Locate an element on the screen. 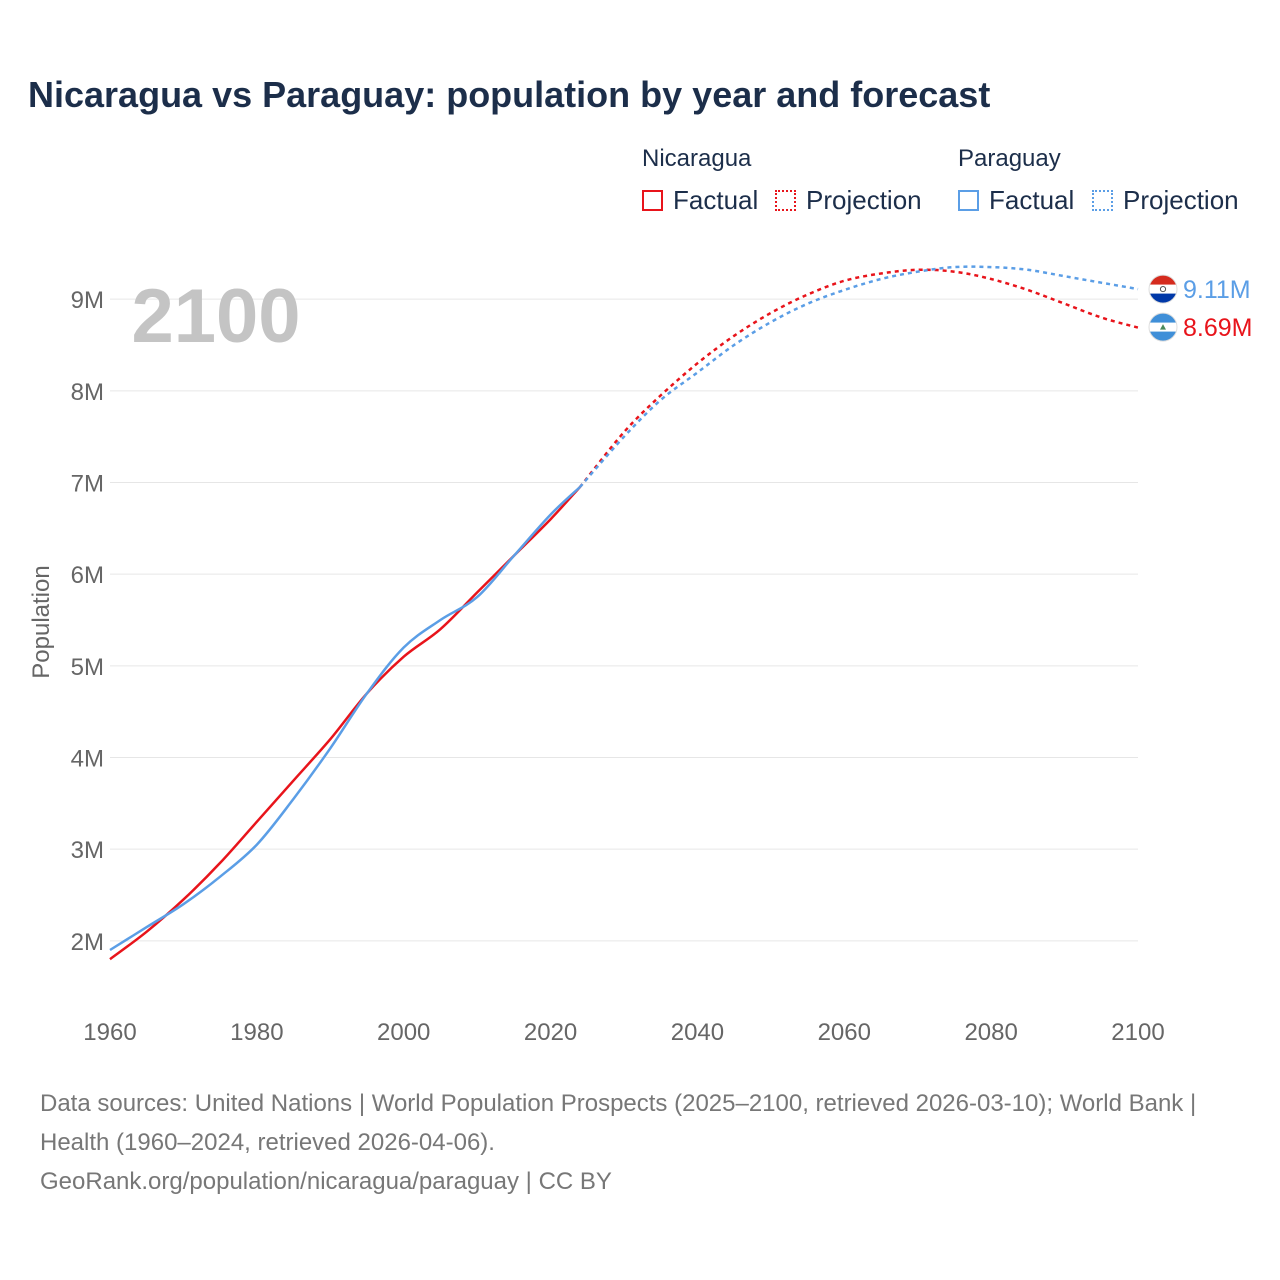 The height and width of the screenshot is (1280, 1280). y-tick-label: 8M is located at coordinates (87, 392).